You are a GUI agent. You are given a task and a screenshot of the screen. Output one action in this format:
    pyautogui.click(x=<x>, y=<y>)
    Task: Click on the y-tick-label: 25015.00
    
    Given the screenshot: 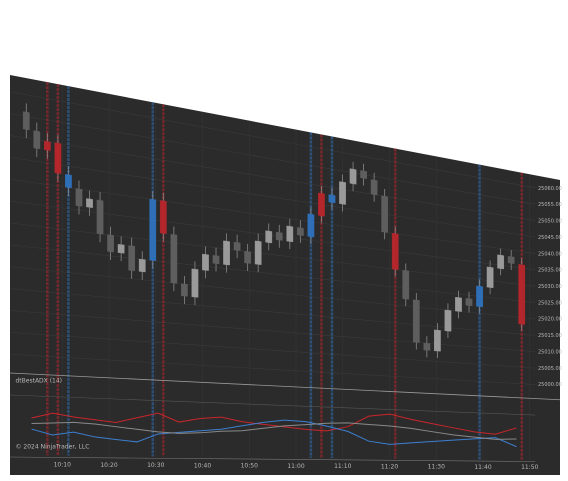 What is the action you would take?
    pyautogui.click(x=550, y=336)
    